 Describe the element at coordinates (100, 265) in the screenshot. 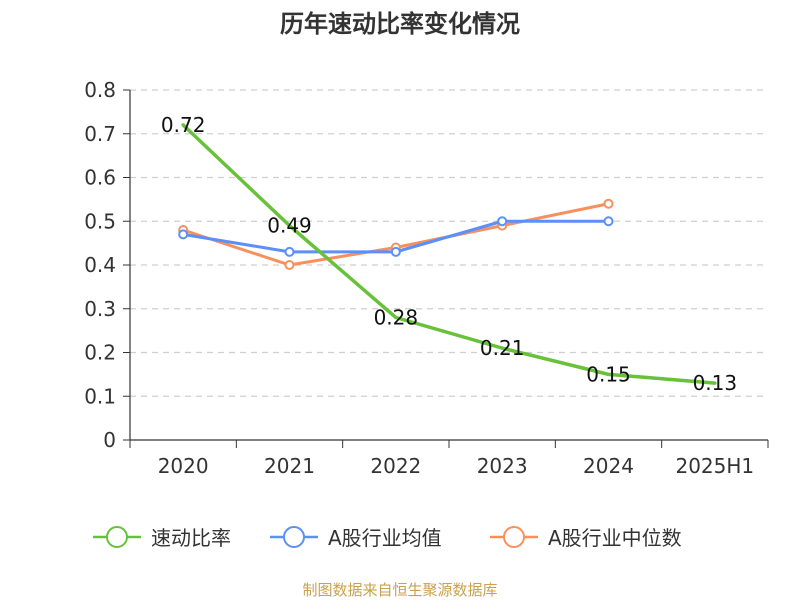

I see `y-tick-label: 0.4` at that location.